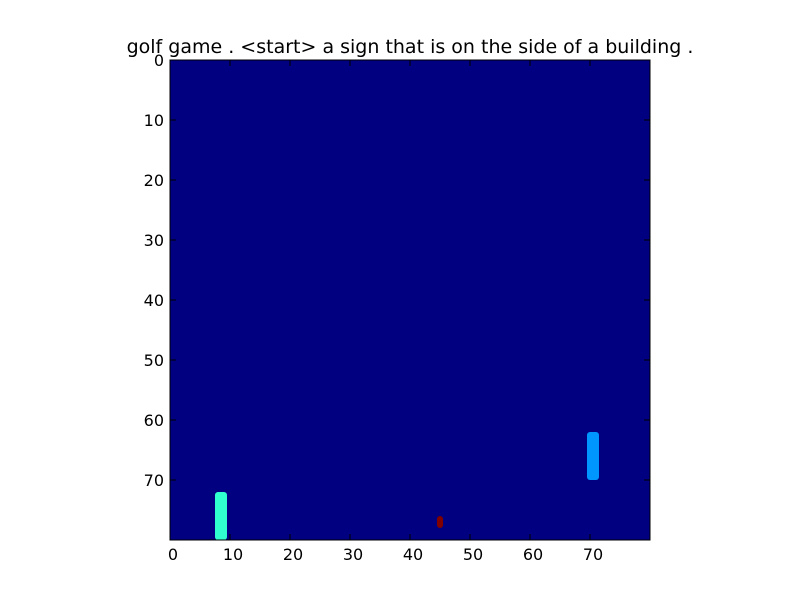  Describe the element at coordinates (154, 360) in the screenshot. I see `y-tick-label: 50` at that location.